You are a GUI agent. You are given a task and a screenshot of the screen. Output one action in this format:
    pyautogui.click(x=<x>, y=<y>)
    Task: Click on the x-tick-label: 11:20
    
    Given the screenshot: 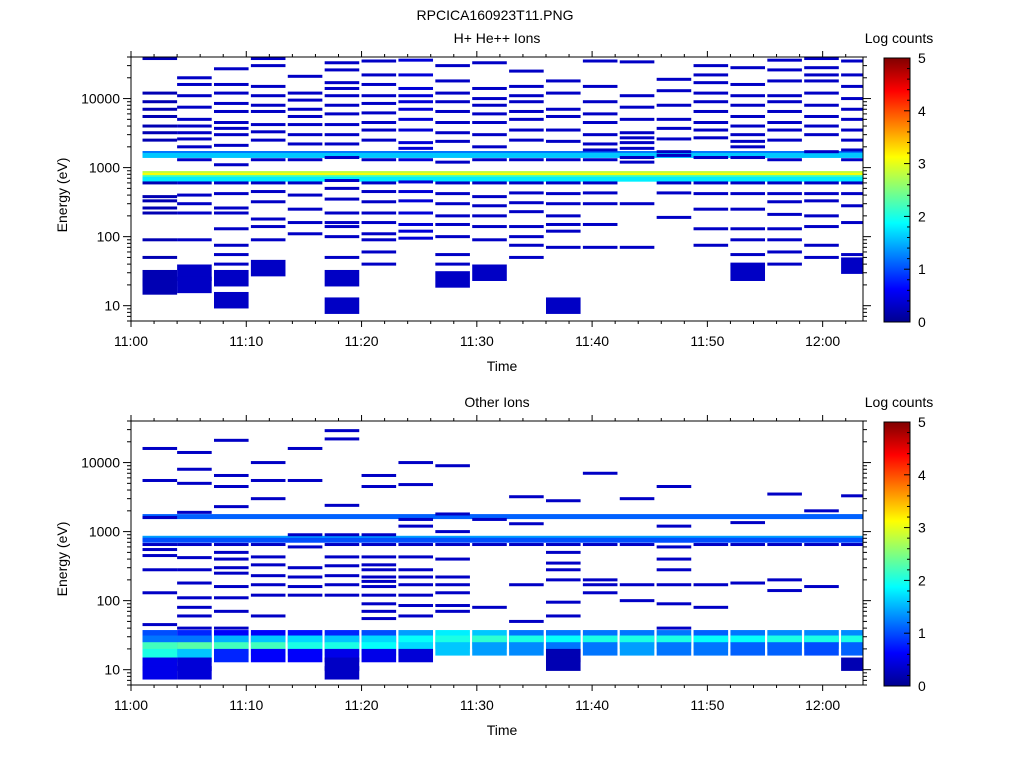 What is the action you would take?
    pyautogui.click(x=362, y=705)
    